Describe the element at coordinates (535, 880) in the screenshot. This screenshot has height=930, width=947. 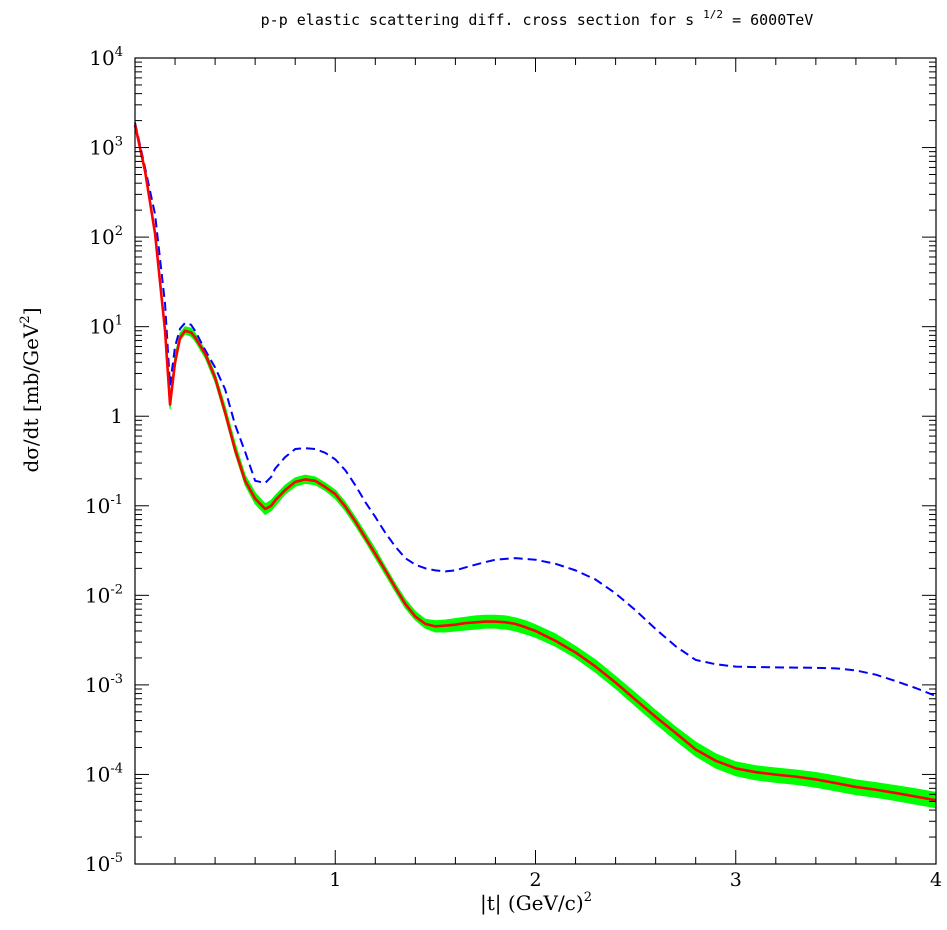
I see `x-tick-label: 2` at that location.